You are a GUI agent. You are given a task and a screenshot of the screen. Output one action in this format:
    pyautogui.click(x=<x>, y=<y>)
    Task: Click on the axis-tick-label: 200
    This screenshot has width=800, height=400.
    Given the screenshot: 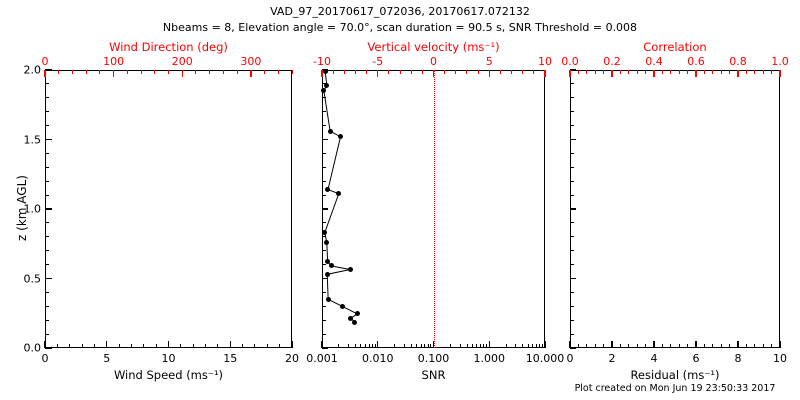 What is the action you would take?
    pyautogui.click(x=182, y=61)
    